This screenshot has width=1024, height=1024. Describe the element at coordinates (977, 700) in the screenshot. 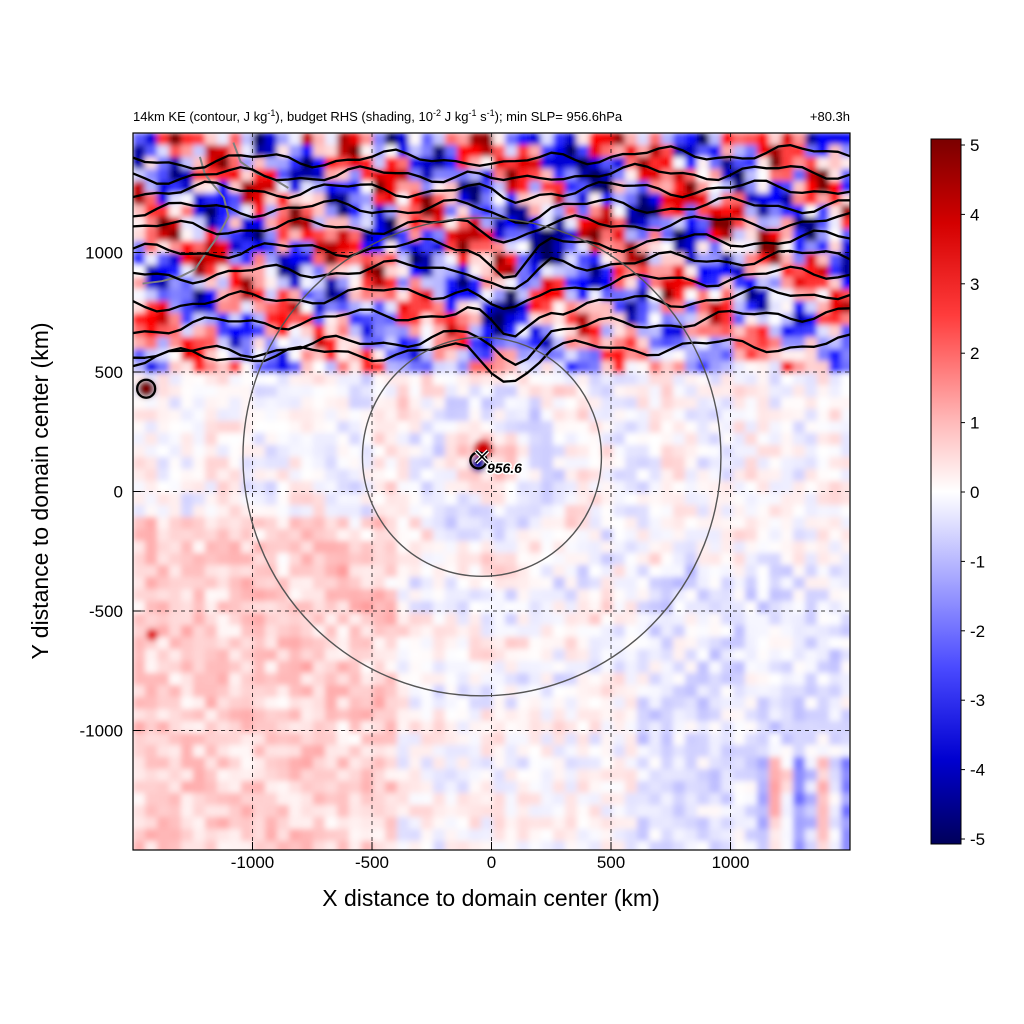

I see `colorbar-tick-label: -3` at that location.